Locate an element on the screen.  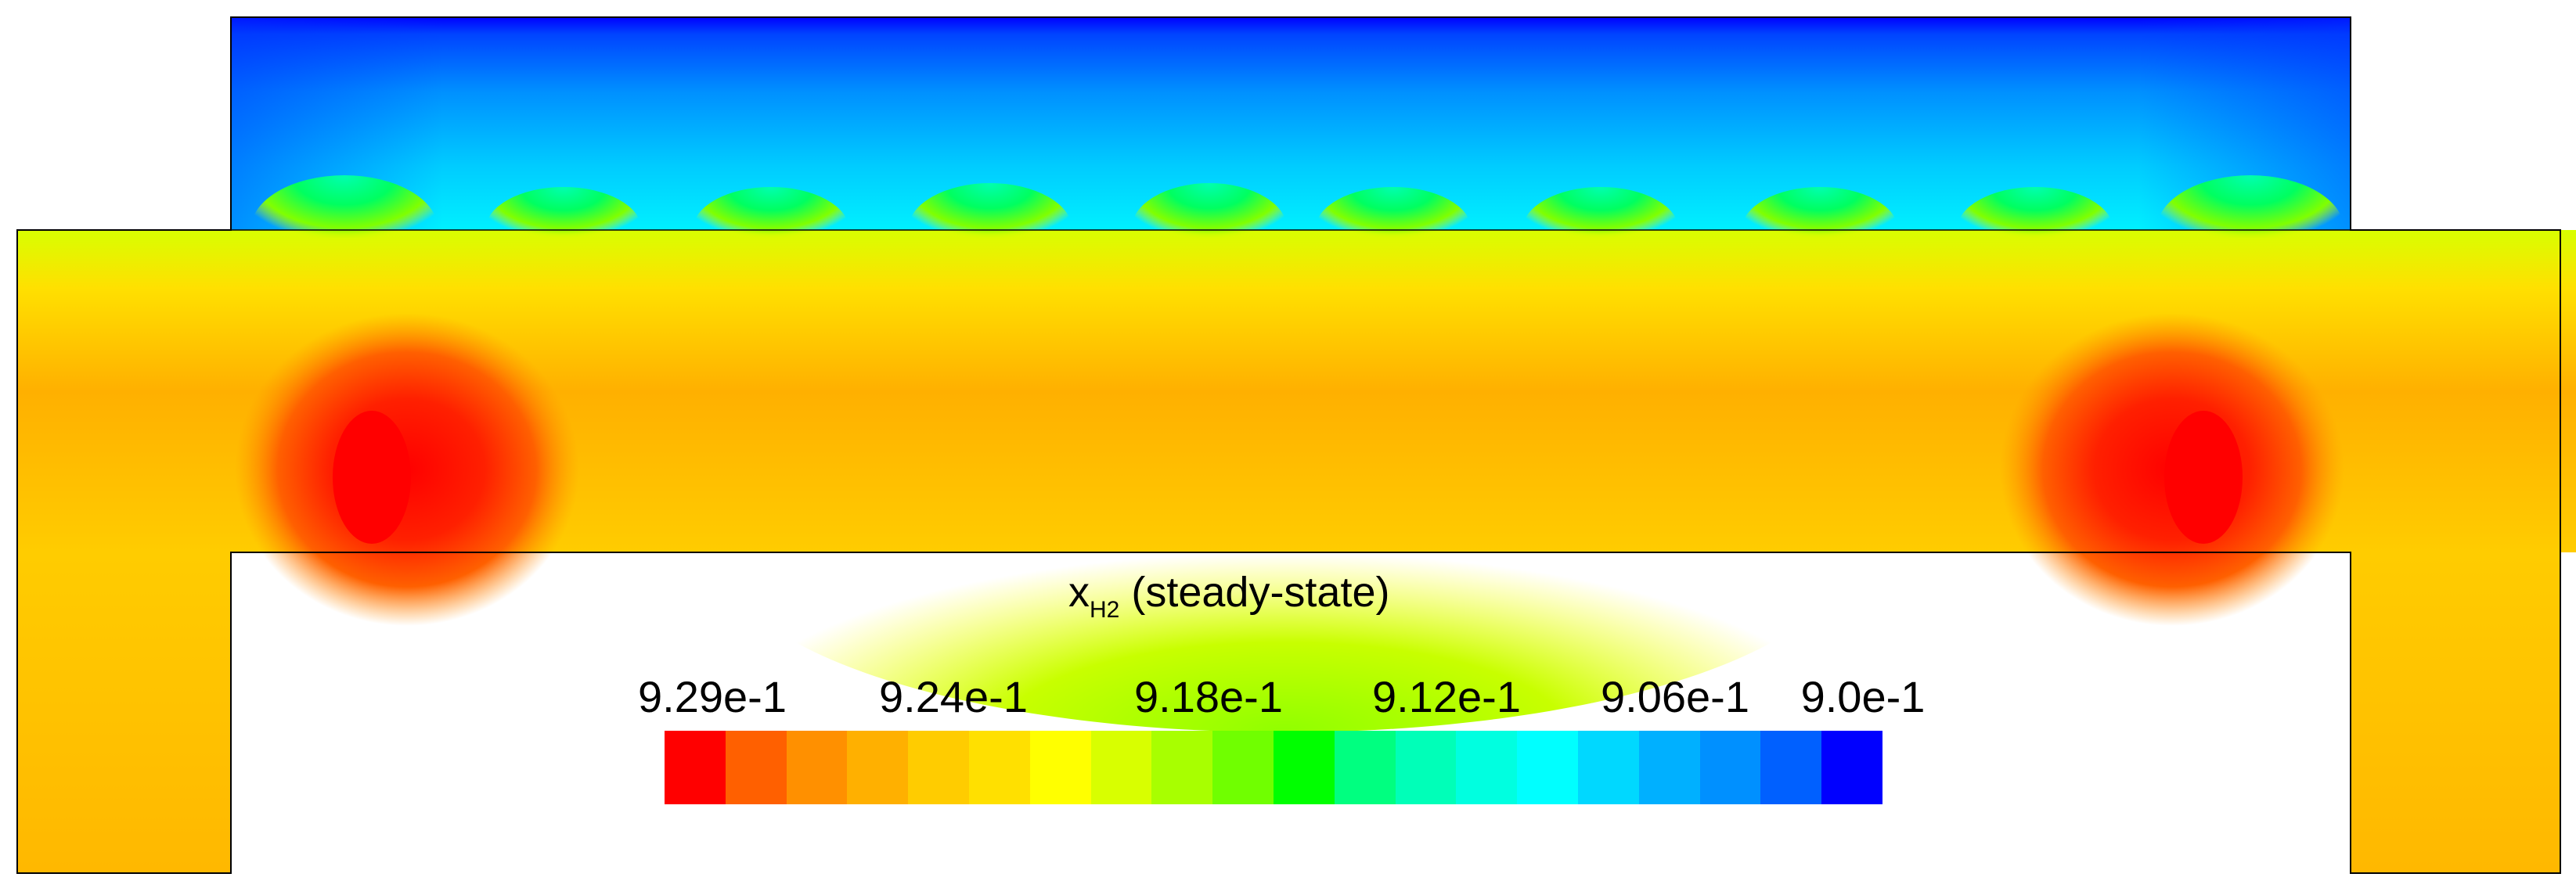
right-leg is located at coordinates (2455, 712).